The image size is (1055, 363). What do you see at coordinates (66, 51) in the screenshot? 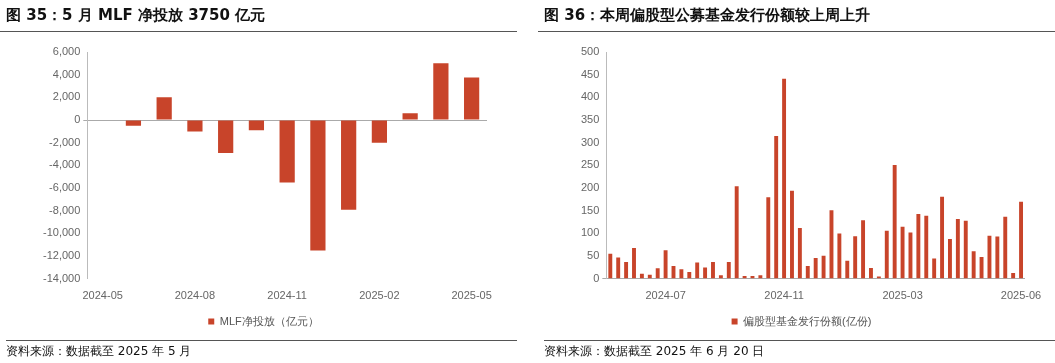
I see `y-tick-label: 6,000` at bounding box center [66, 51].